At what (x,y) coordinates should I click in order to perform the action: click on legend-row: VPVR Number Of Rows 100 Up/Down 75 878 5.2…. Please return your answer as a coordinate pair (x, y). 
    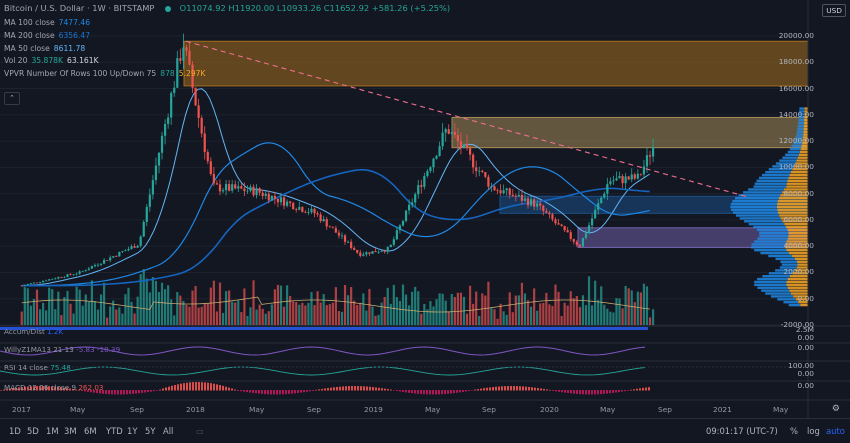
    Looking at the image, I should click on (106, 74).